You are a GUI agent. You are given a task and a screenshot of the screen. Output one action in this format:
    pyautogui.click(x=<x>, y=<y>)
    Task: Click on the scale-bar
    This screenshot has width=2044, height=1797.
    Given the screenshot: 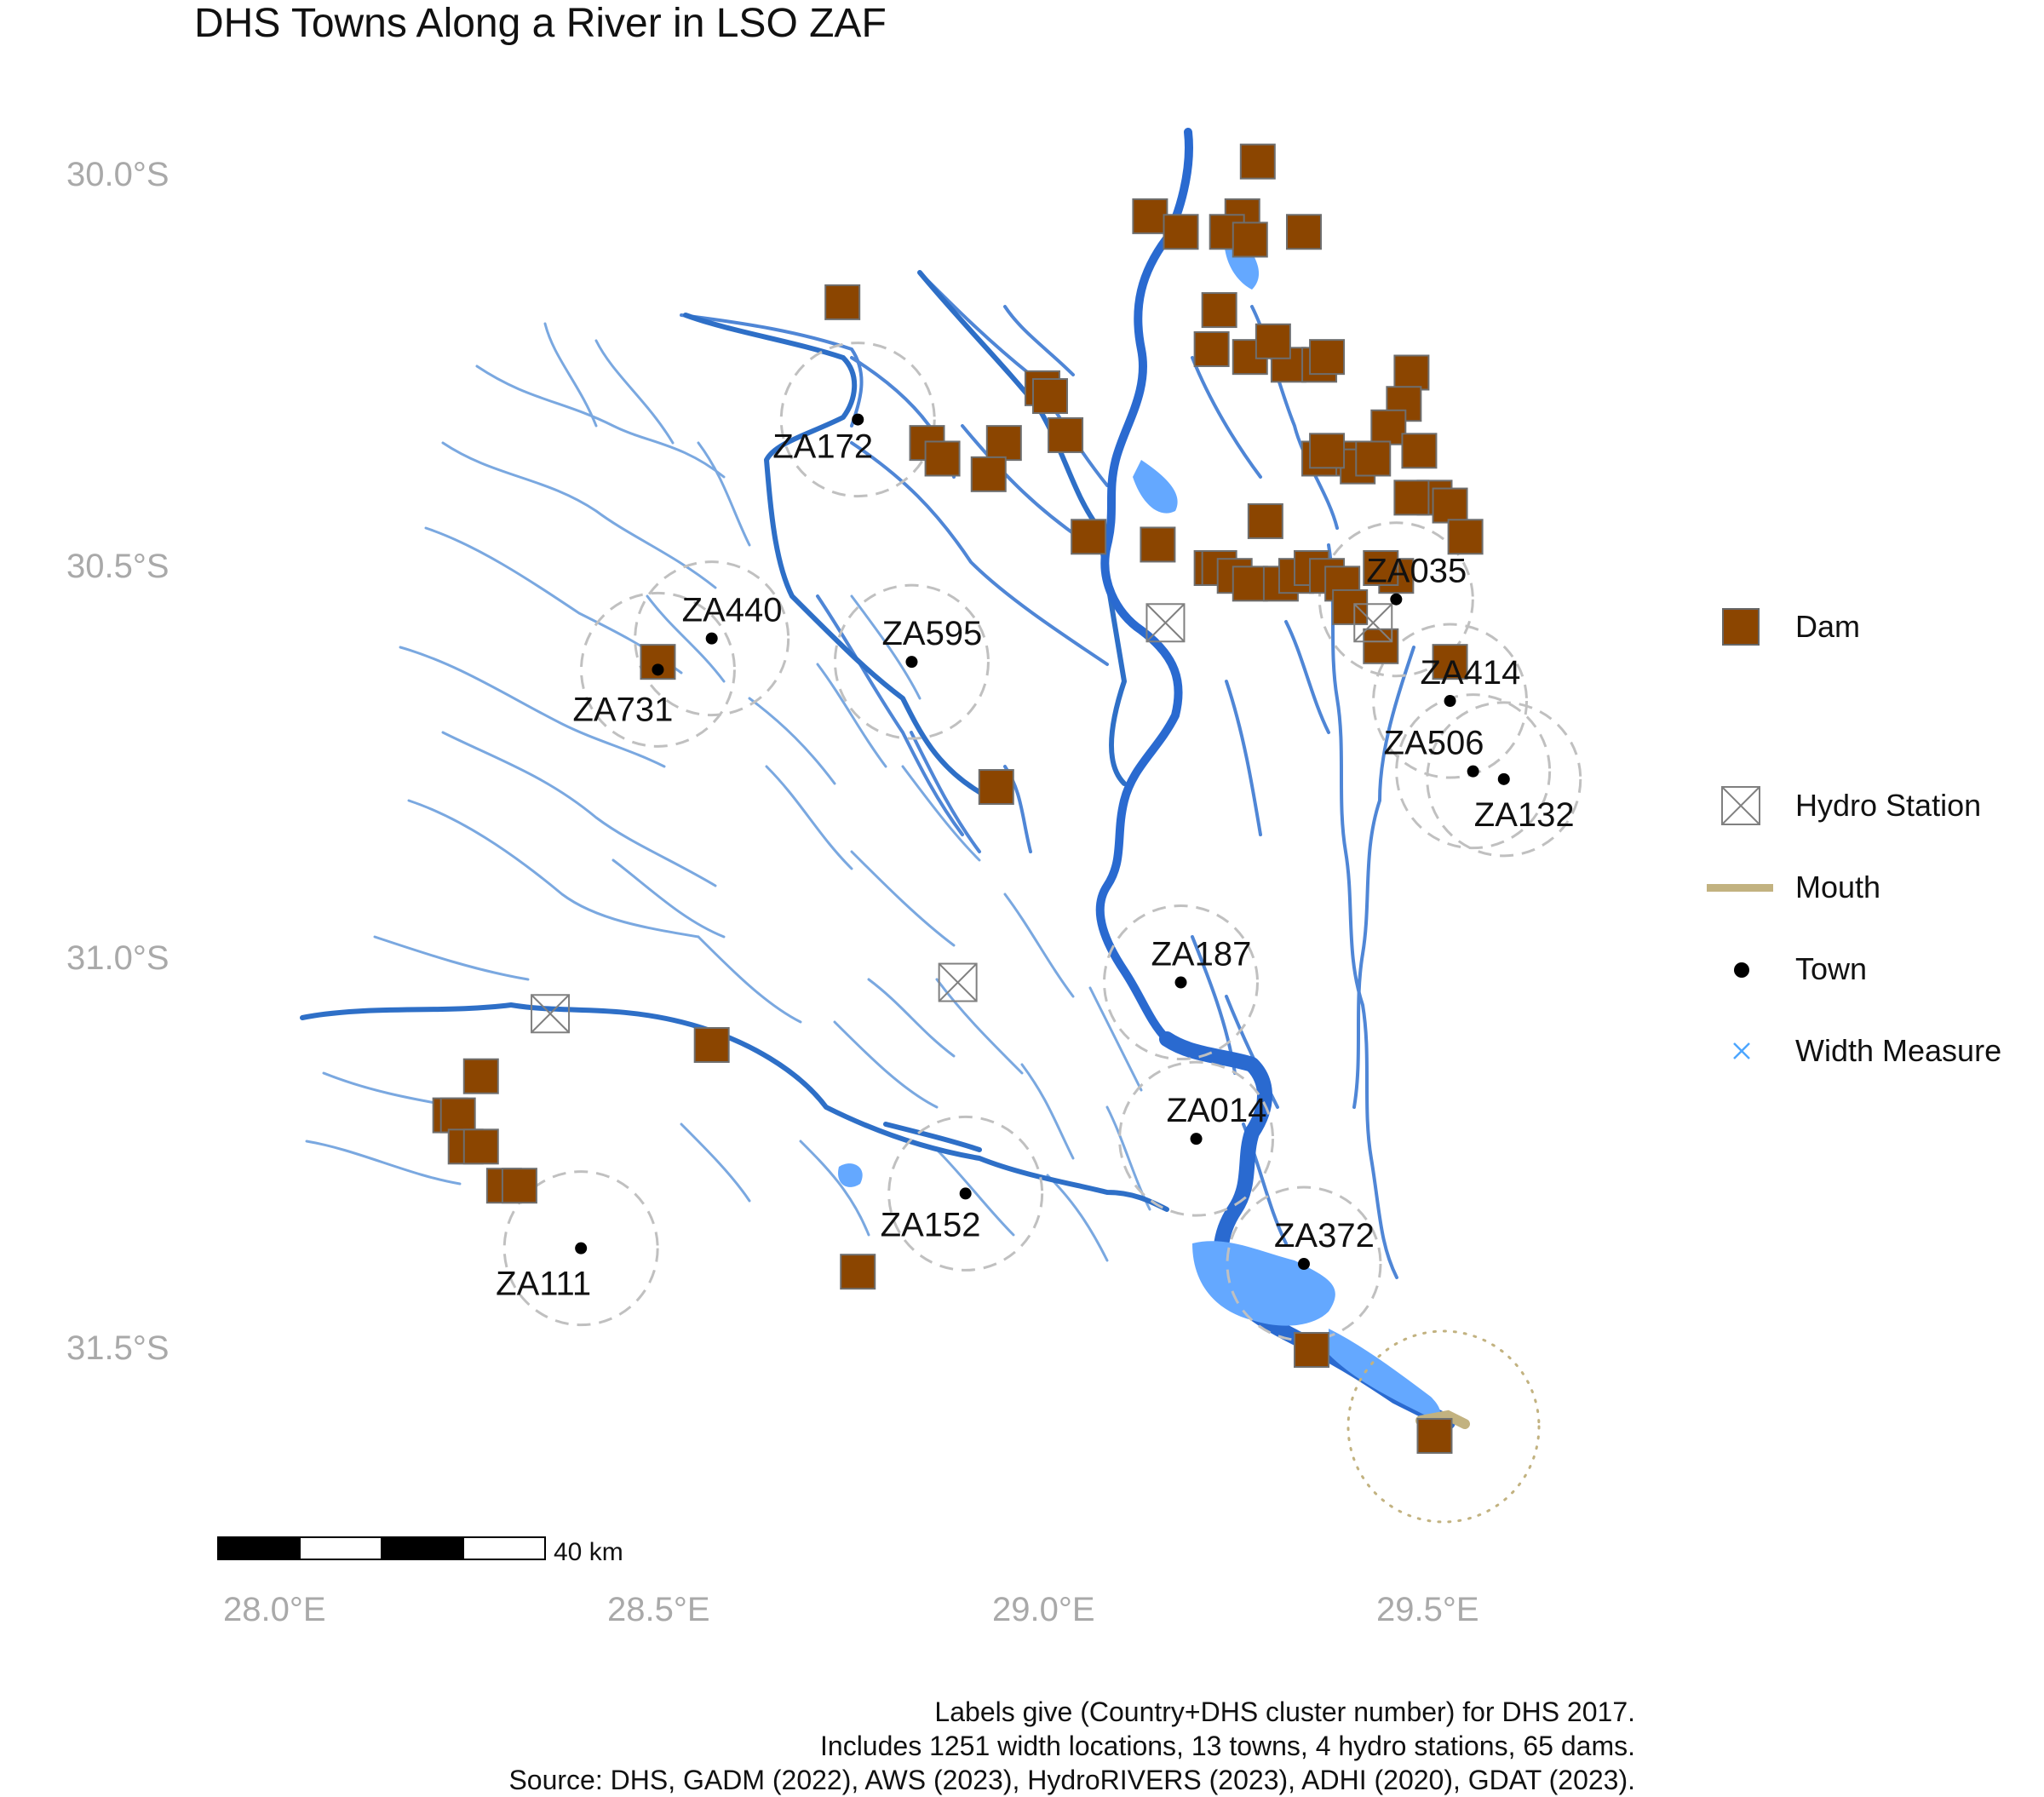 What is the action you would take?
    pyautogui.click(x=381, y=1548)
    